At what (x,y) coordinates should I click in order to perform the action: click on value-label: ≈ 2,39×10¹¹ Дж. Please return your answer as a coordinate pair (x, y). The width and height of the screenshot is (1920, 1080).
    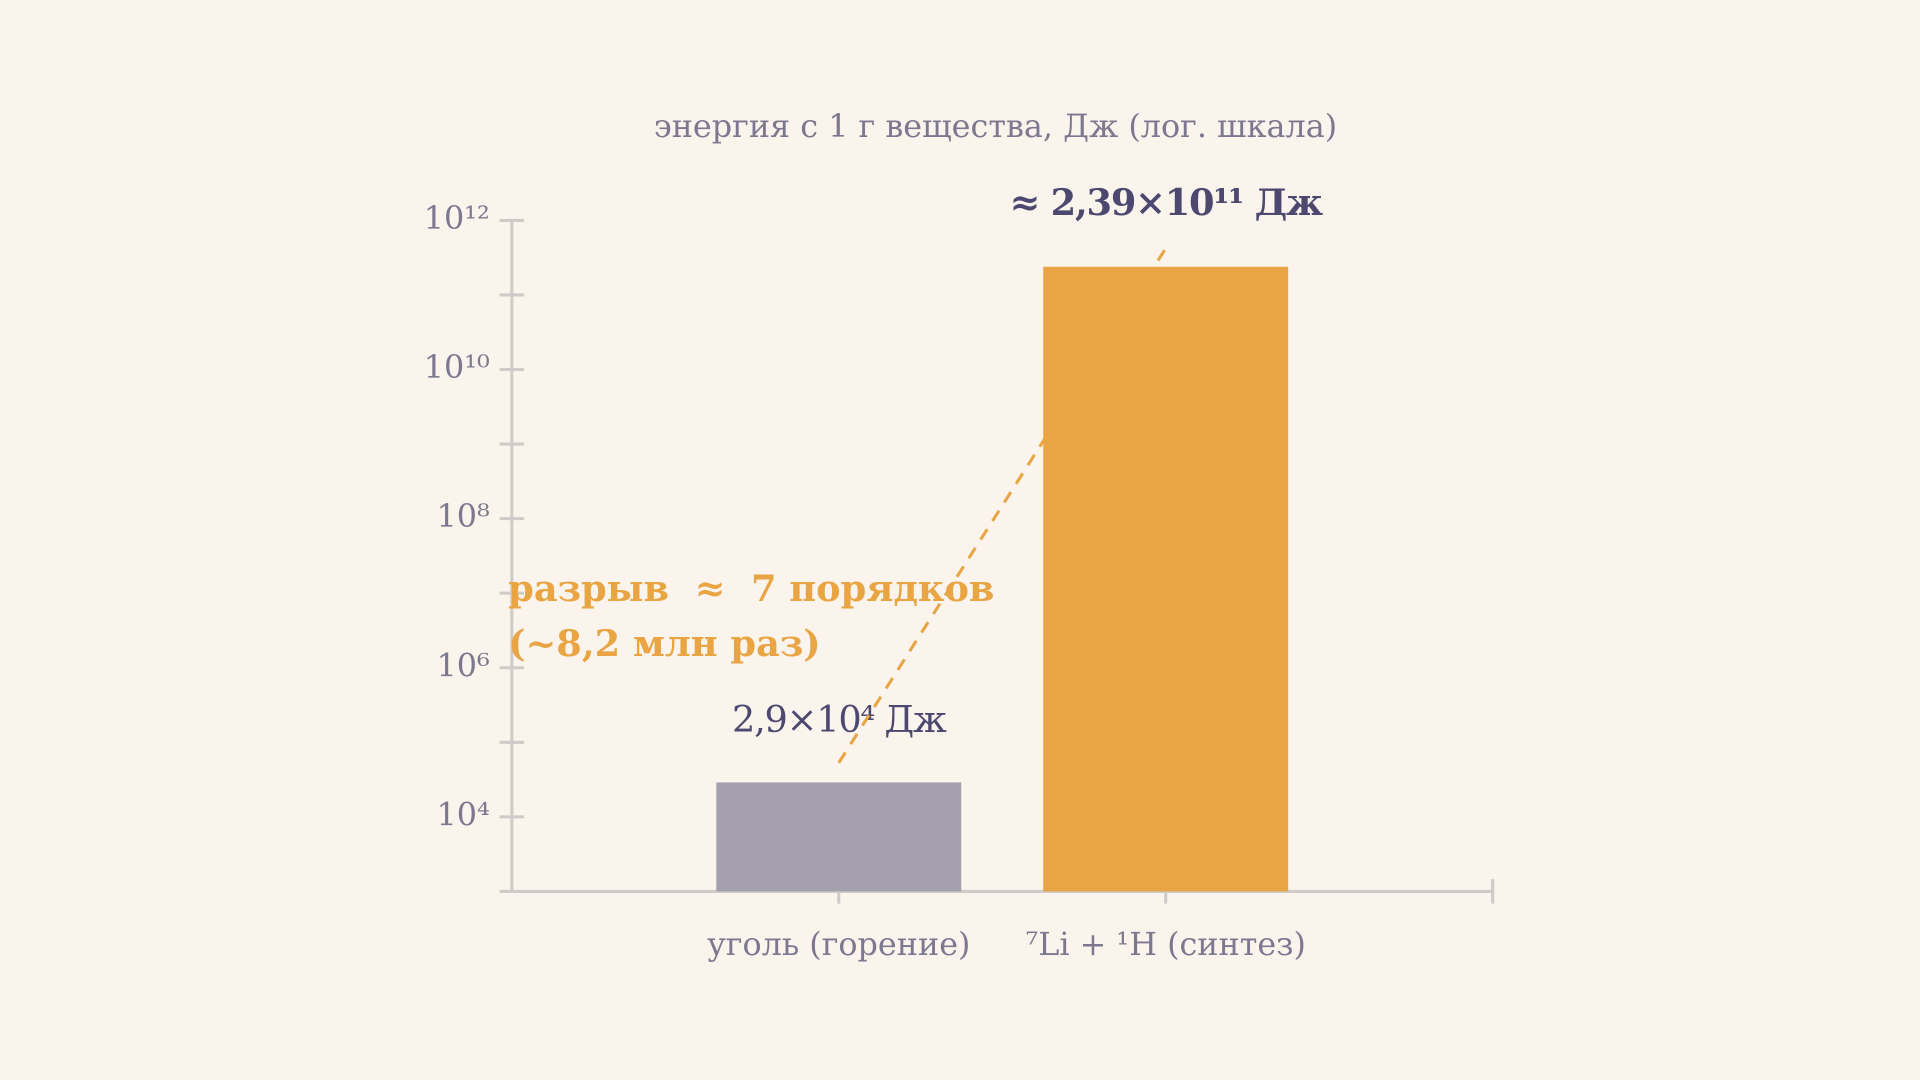
    Looking at the image, I should click on (1167, 202).